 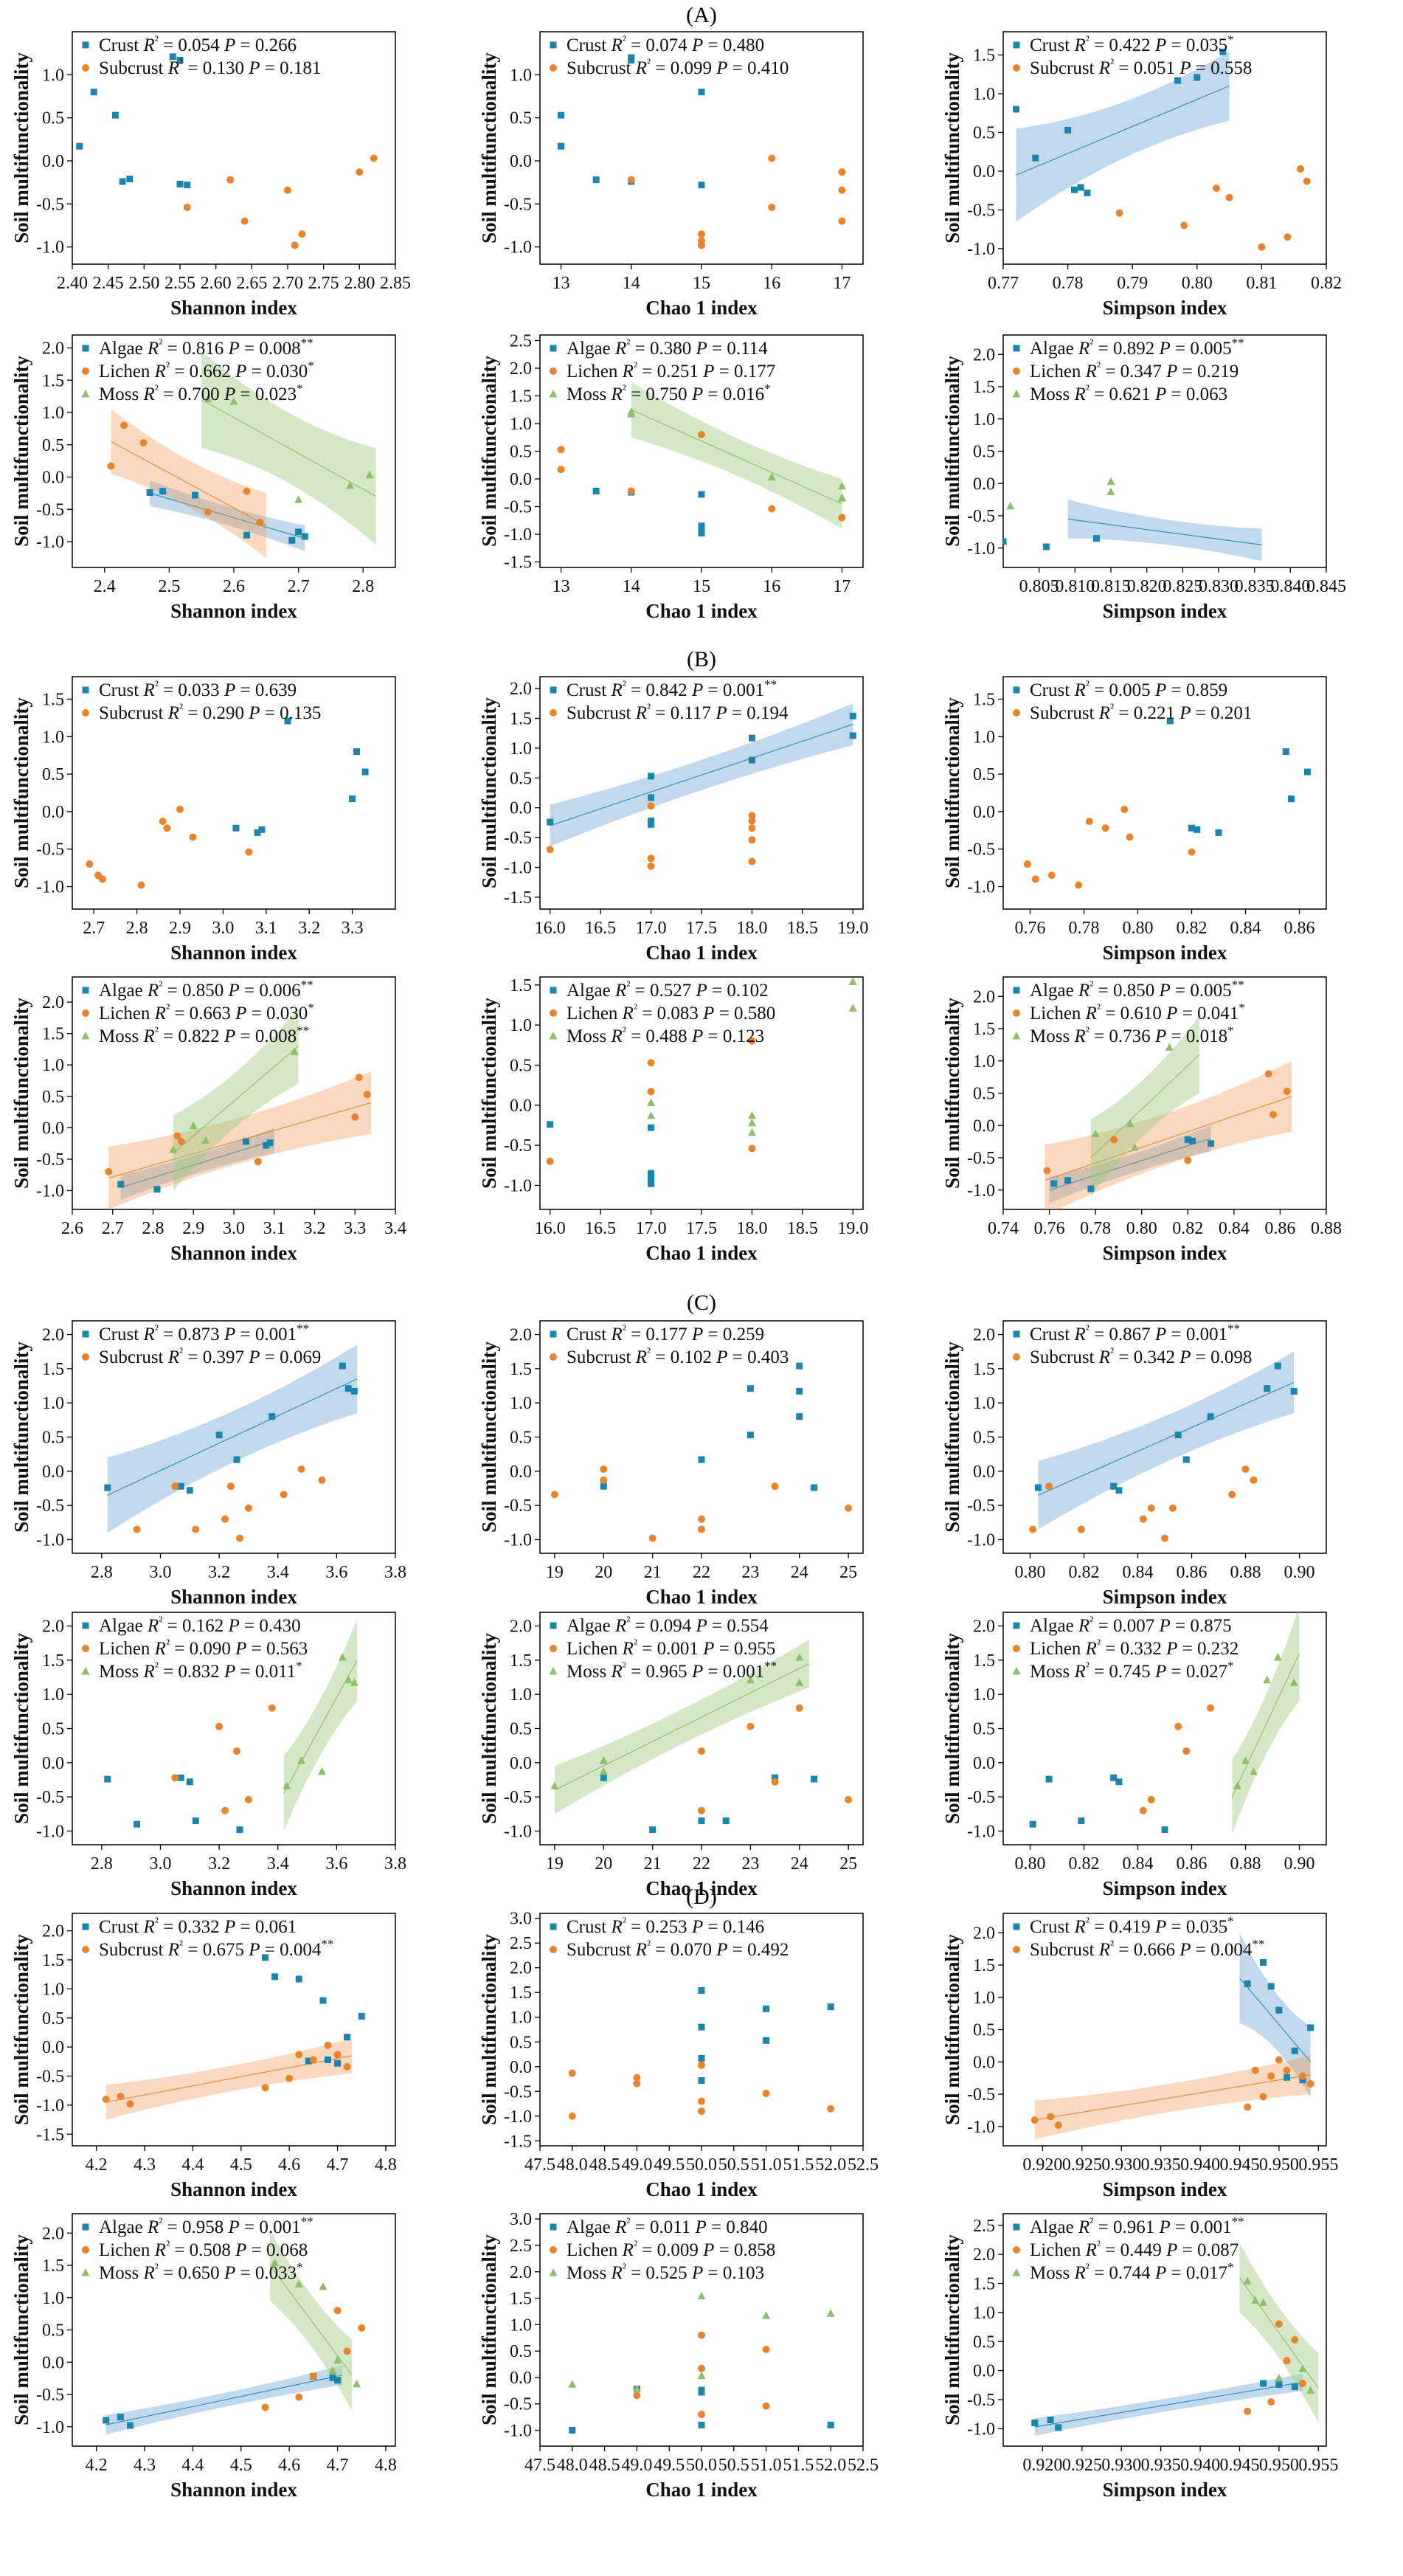 What do you see at coordinates (771, 587) in the screenshot?
I see `x-tick-label: 16` at bounding box center [771, 587].